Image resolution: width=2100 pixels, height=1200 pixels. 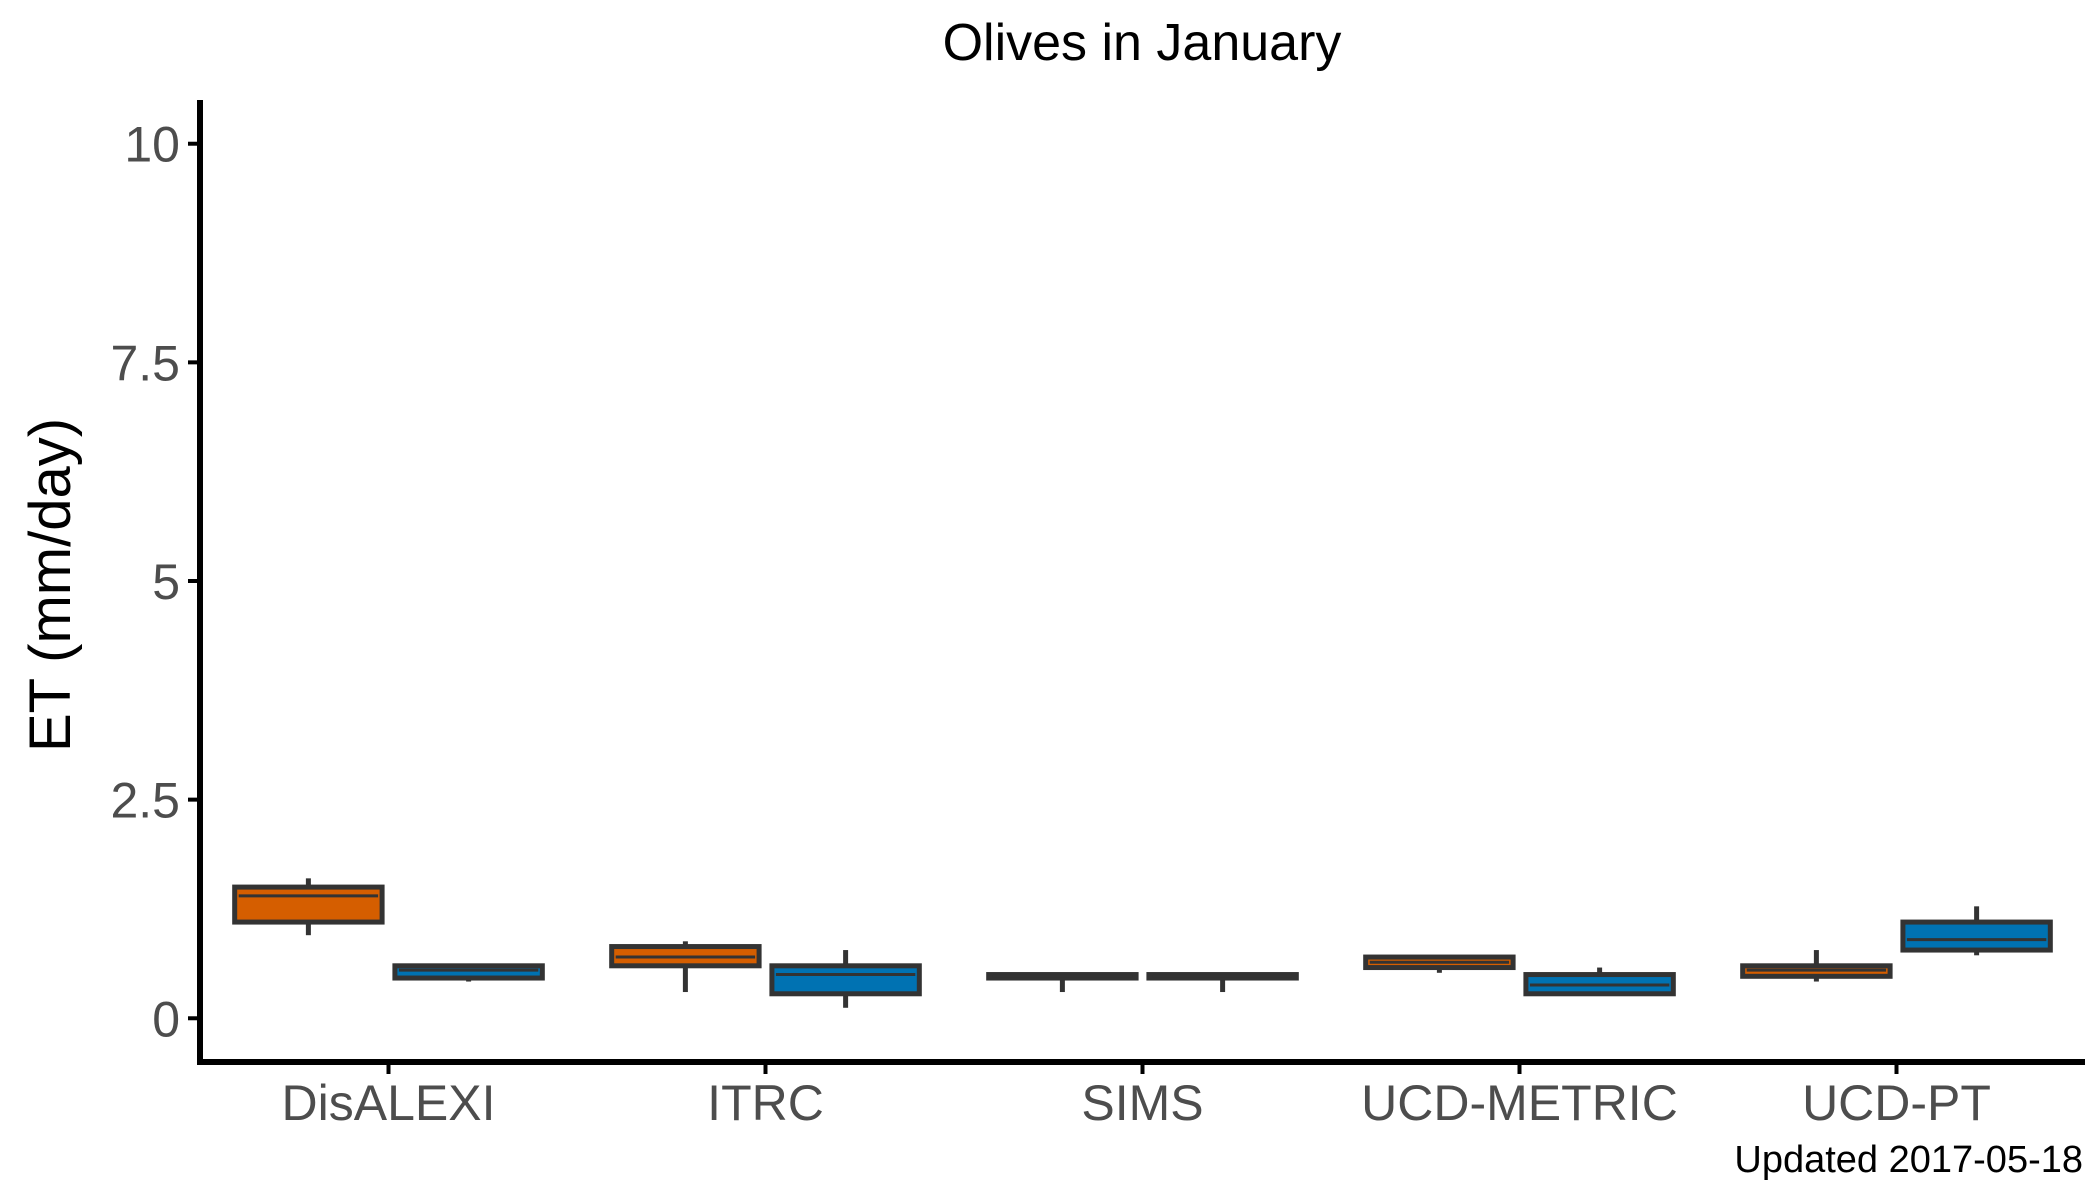 What do you see at coordinates (166, 582) in the screenshot?
I see `y-tick-label: 5` at bounding box center [166, 582].